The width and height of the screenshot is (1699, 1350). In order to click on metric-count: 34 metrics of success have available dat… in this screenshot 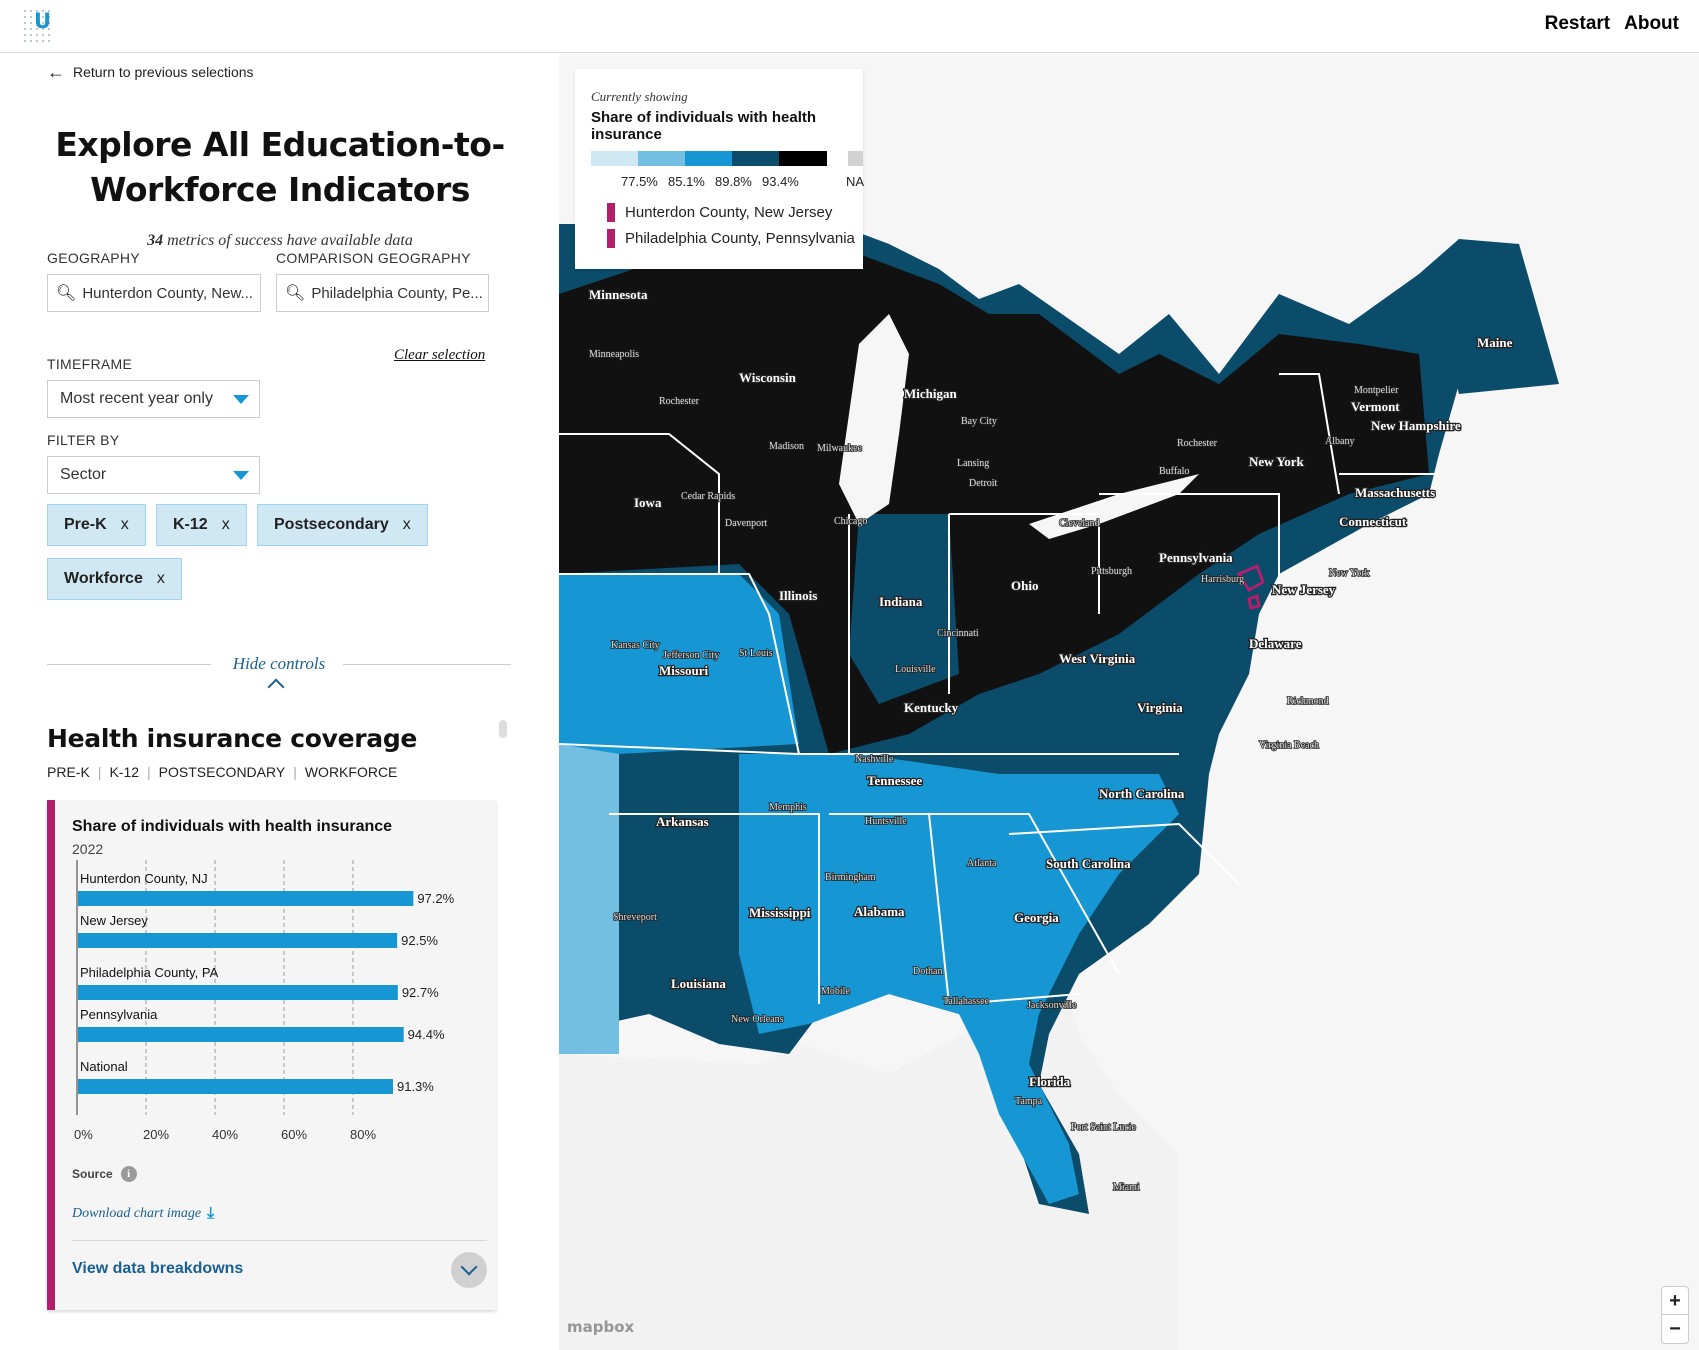, I will do `click(280, 241)`.